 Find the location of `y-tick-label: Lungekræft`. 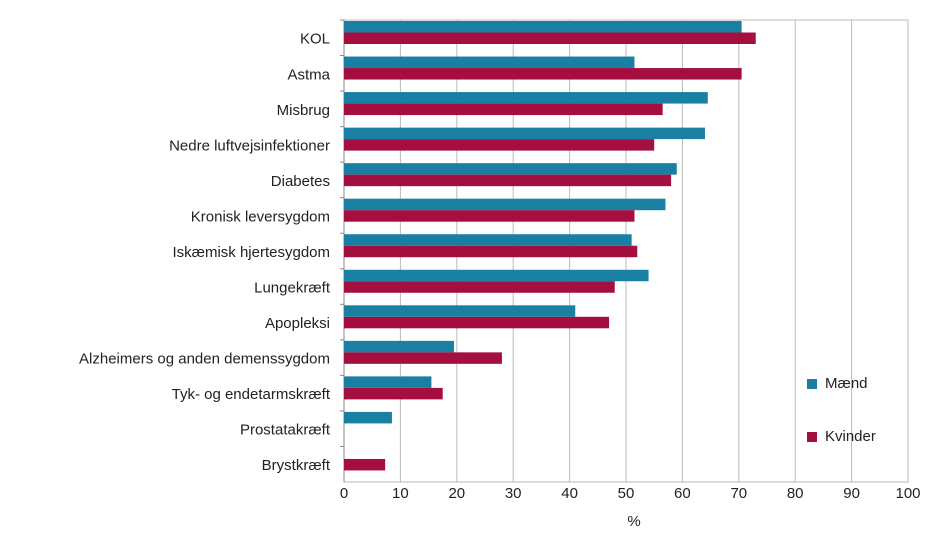

y-tick-label: Lungekræft is located at coordinates (292, 288).